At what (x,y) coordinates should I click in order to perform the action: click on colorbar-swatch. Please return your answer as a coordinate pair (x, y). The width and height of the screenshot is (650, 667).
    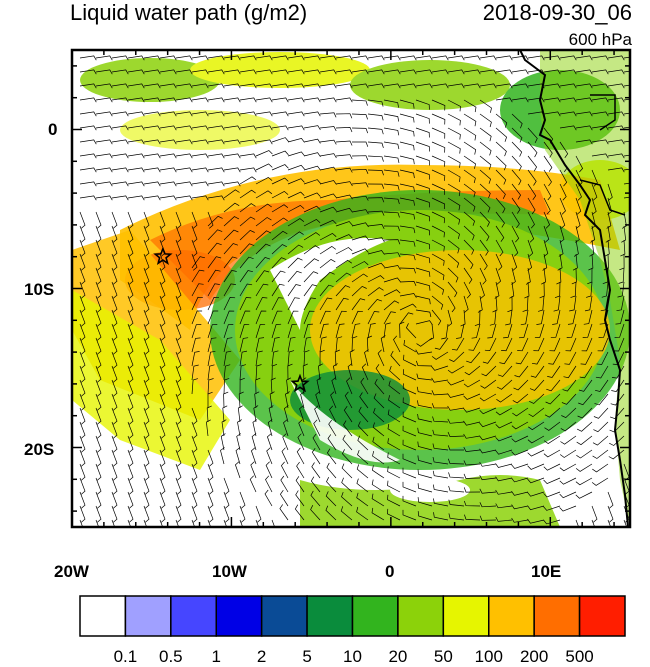
    Looking at the image, I should click on (103, 616).